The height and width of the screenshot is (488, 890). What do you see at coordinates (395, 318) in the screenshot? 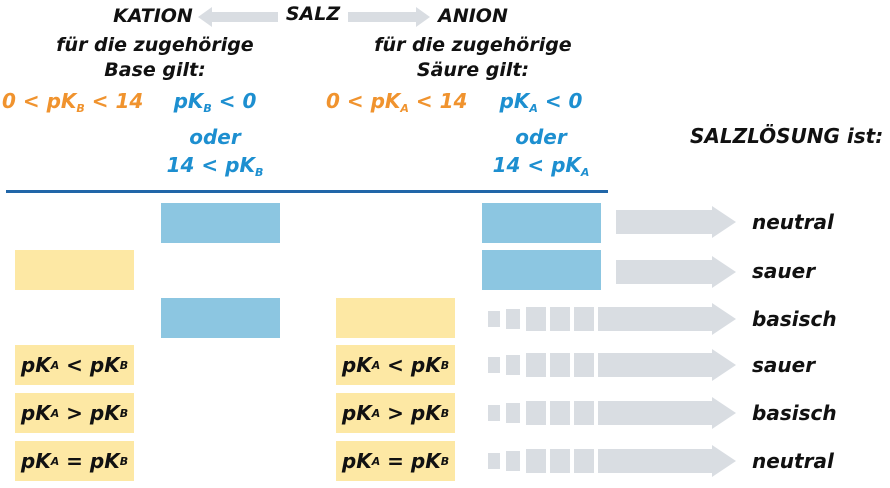
I see `anion-weak-box` at bounding box center [395, 318].